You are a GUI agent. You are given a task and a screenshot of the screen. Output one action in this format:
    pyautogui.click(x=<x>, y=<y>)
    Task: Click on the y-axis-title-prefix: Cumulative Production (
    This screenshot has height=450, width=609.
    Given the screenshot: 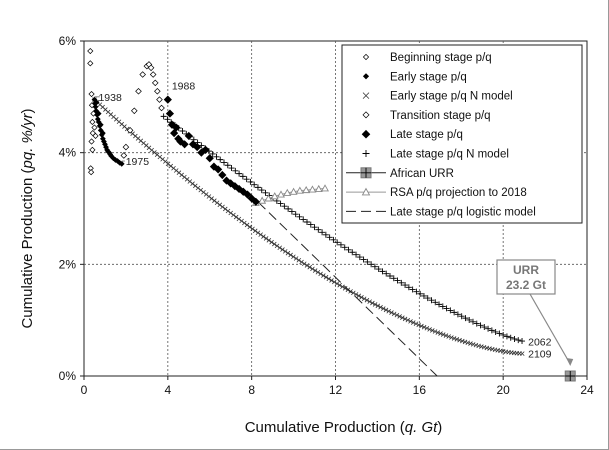 What is the action you would take?
    pyautogui.click(x=27, y=248)
    